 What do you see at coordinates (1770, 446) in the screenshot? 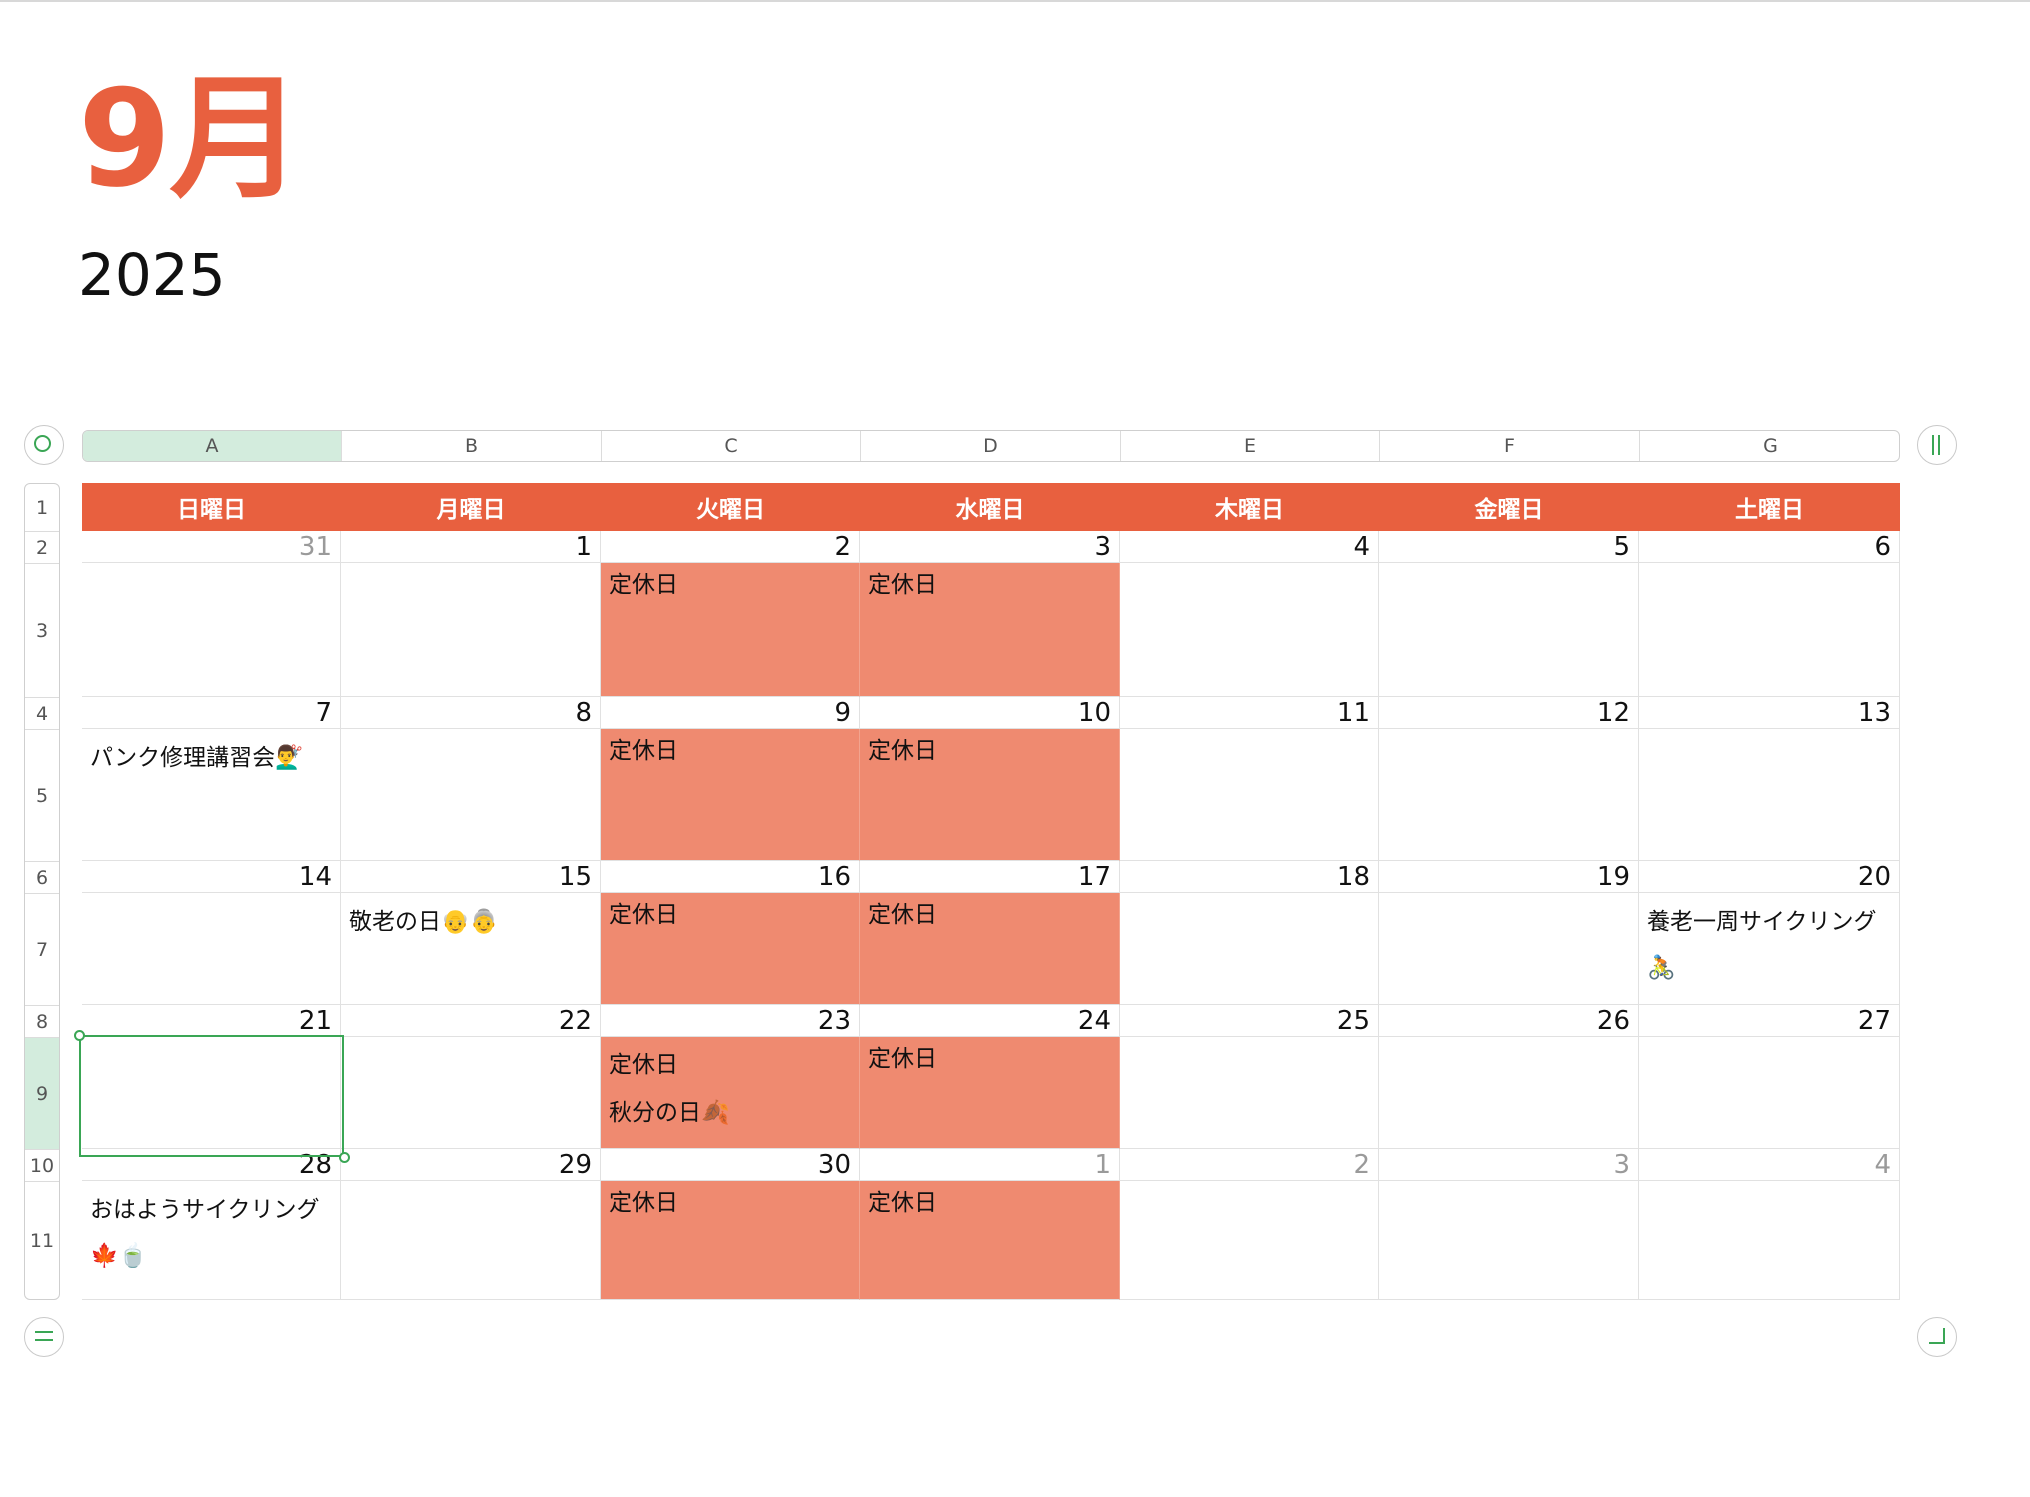
I see `column-header-g: G` at bounding box center [1770, 446].